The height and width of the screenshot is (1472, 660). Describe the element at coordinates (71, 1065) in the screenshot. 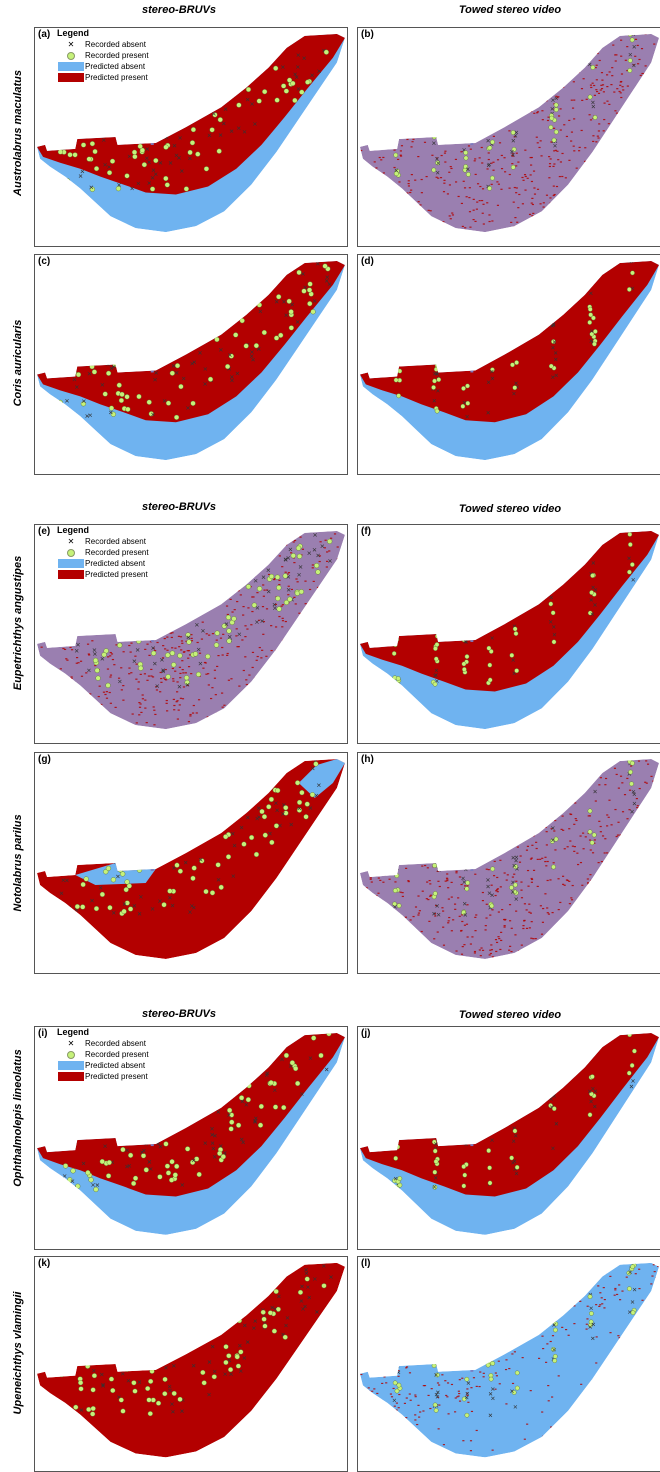

I see `swatch-predicted-absent` at that location.